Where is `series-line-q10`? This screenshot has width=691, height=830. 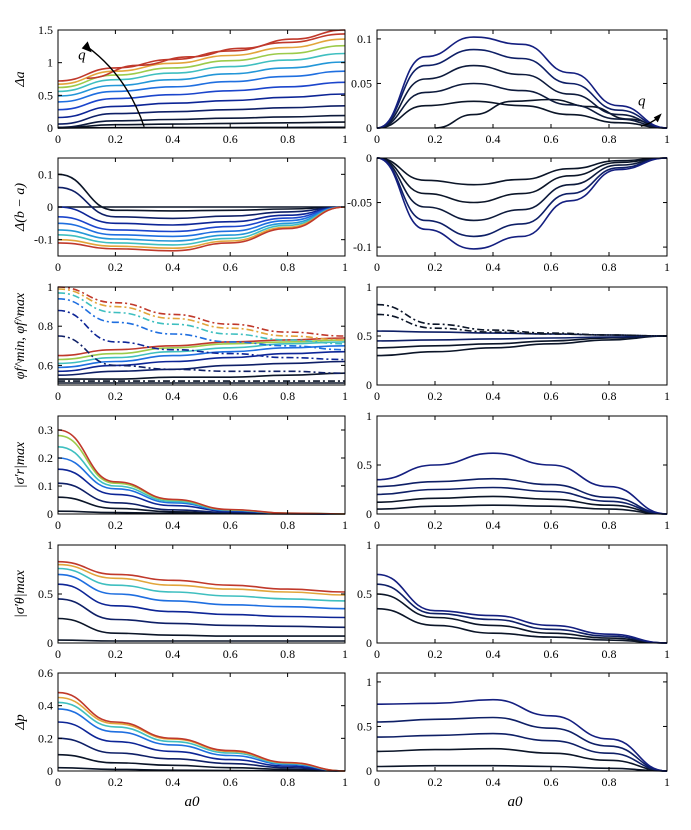 series-line-q10 is located at coordinates (201, 229).